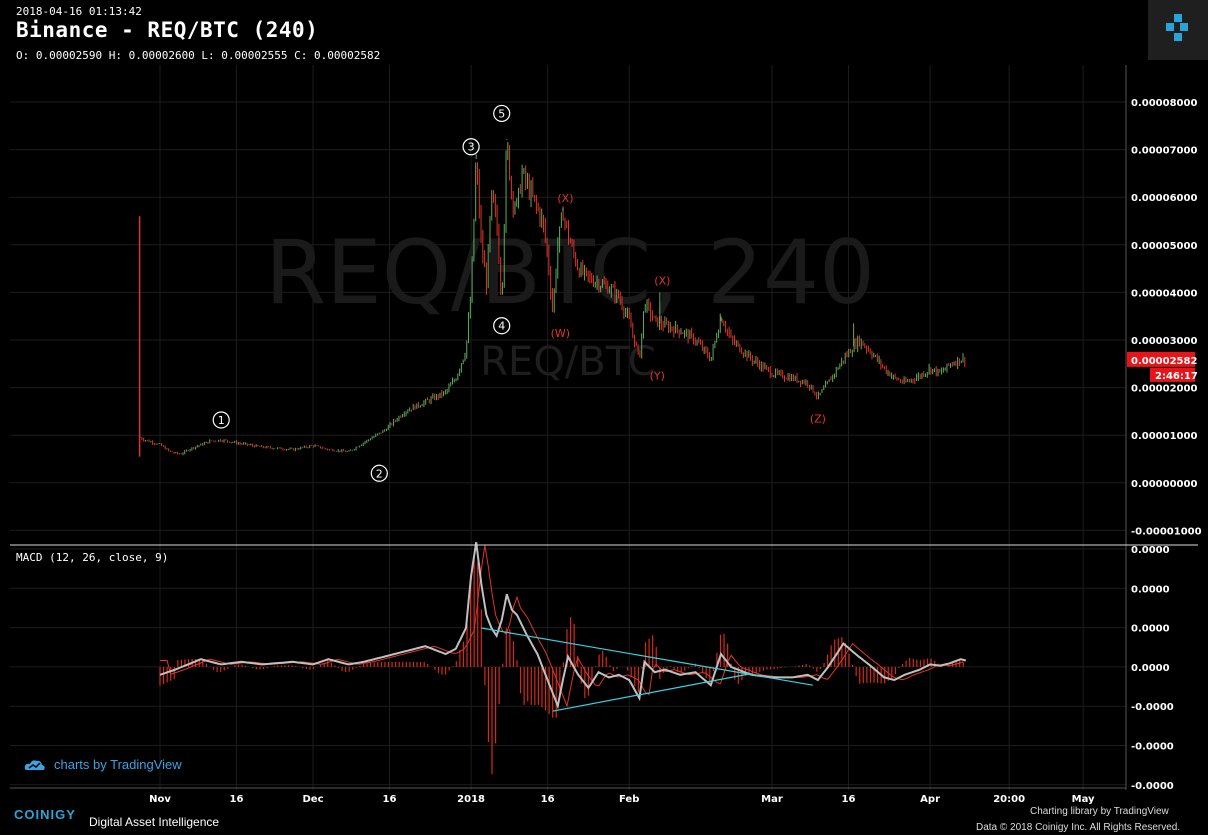 The width and height of the screenshot is (1208, 835). What do you see at coordinates (930, 799) in the screenshot?
I see `time-tick-label: Apr` at bounding box center [930, 799].